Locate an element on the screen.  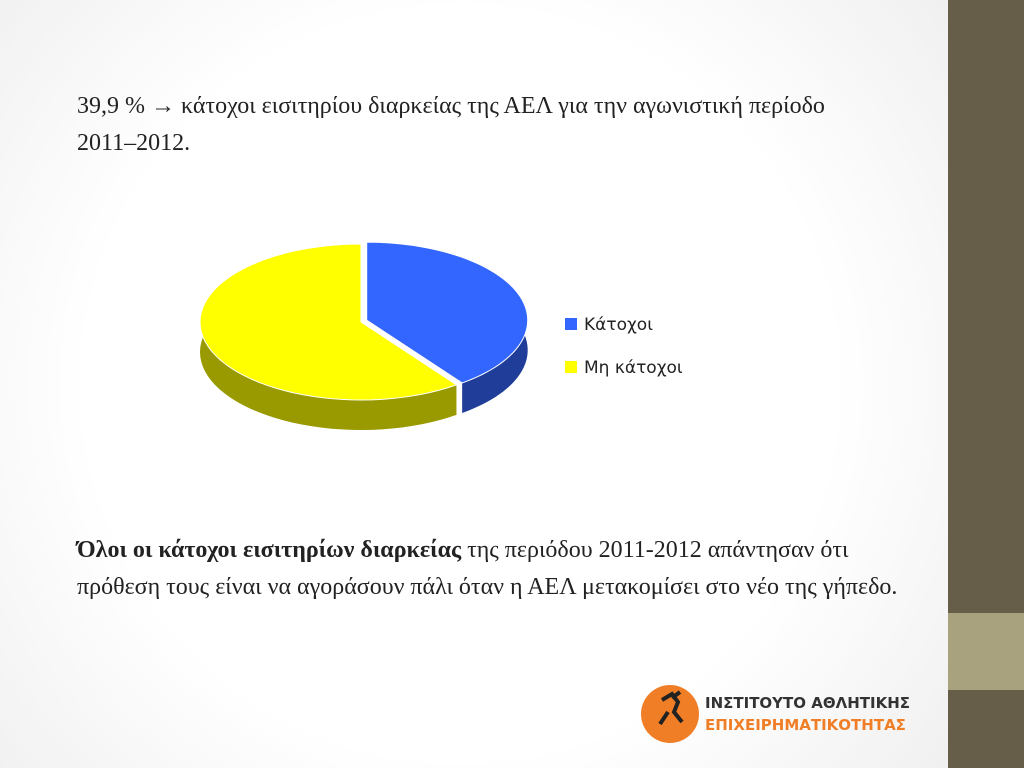
legend-label: Κάτοχοι is located at coordinates (618, 325).